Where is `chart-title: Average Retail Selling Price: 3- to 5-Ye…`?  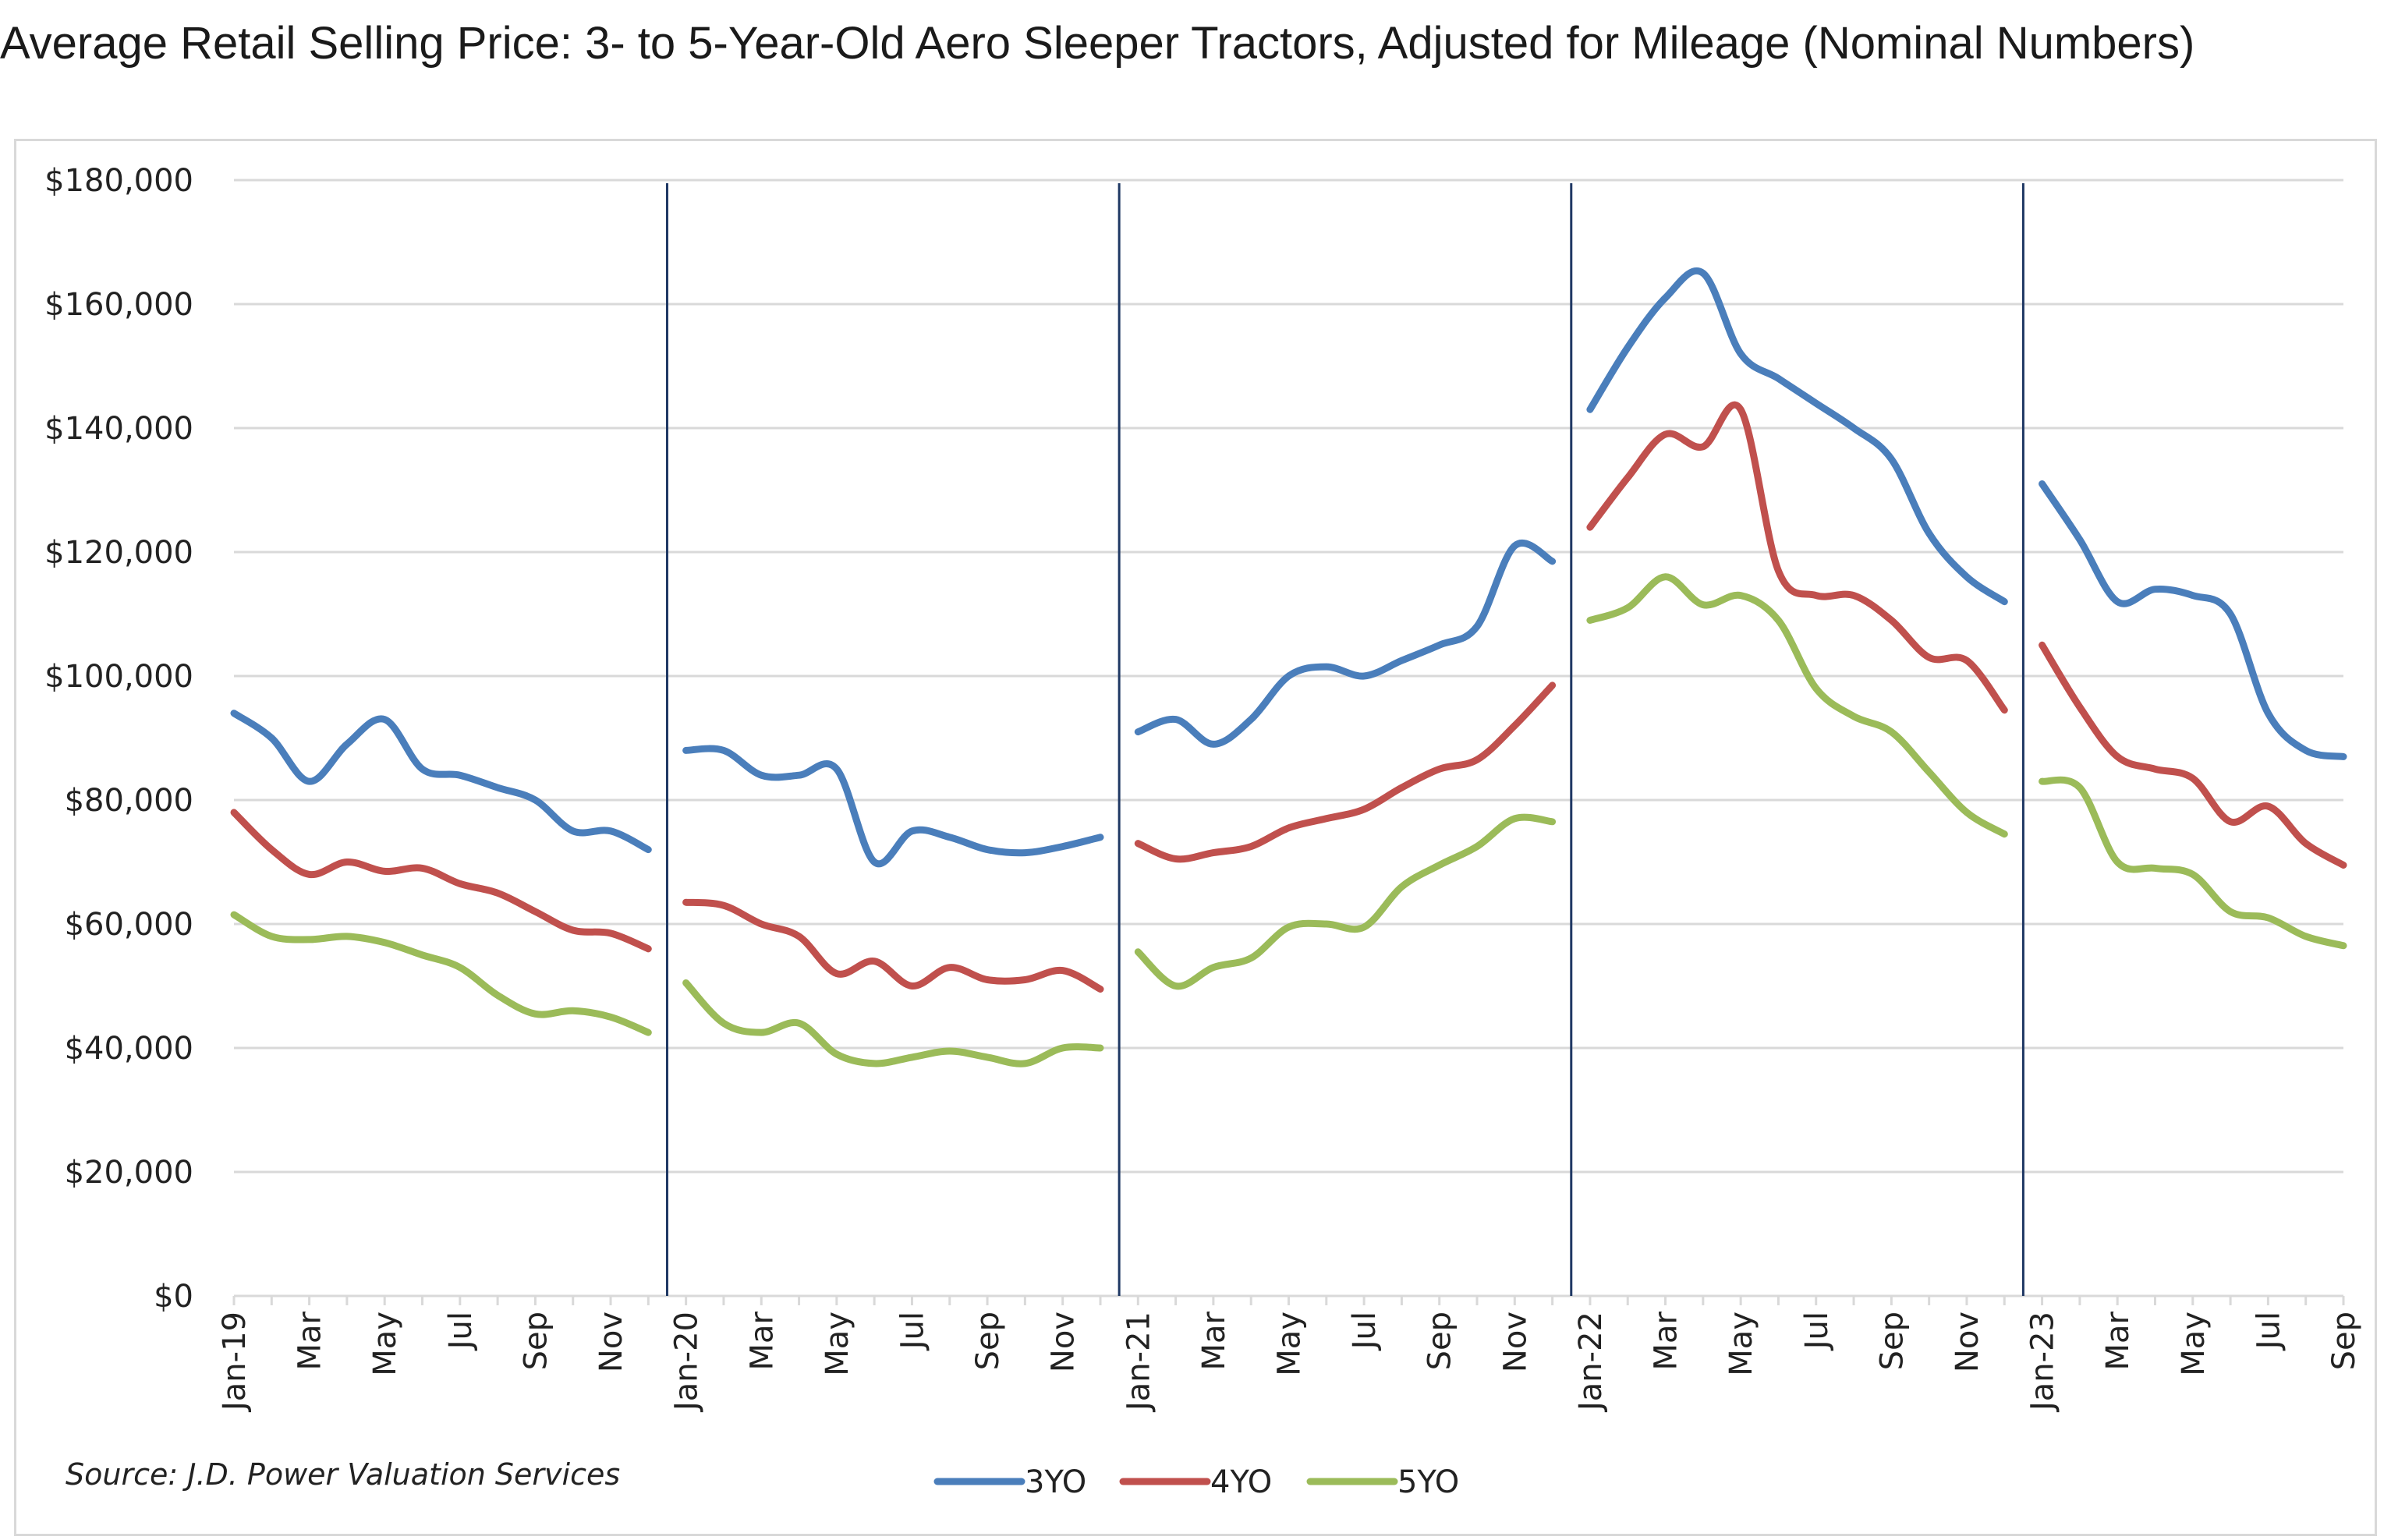 chart-title: Average Retail Selling Price: 3- to 5-Ye… is located at coordinates (1097, 43).